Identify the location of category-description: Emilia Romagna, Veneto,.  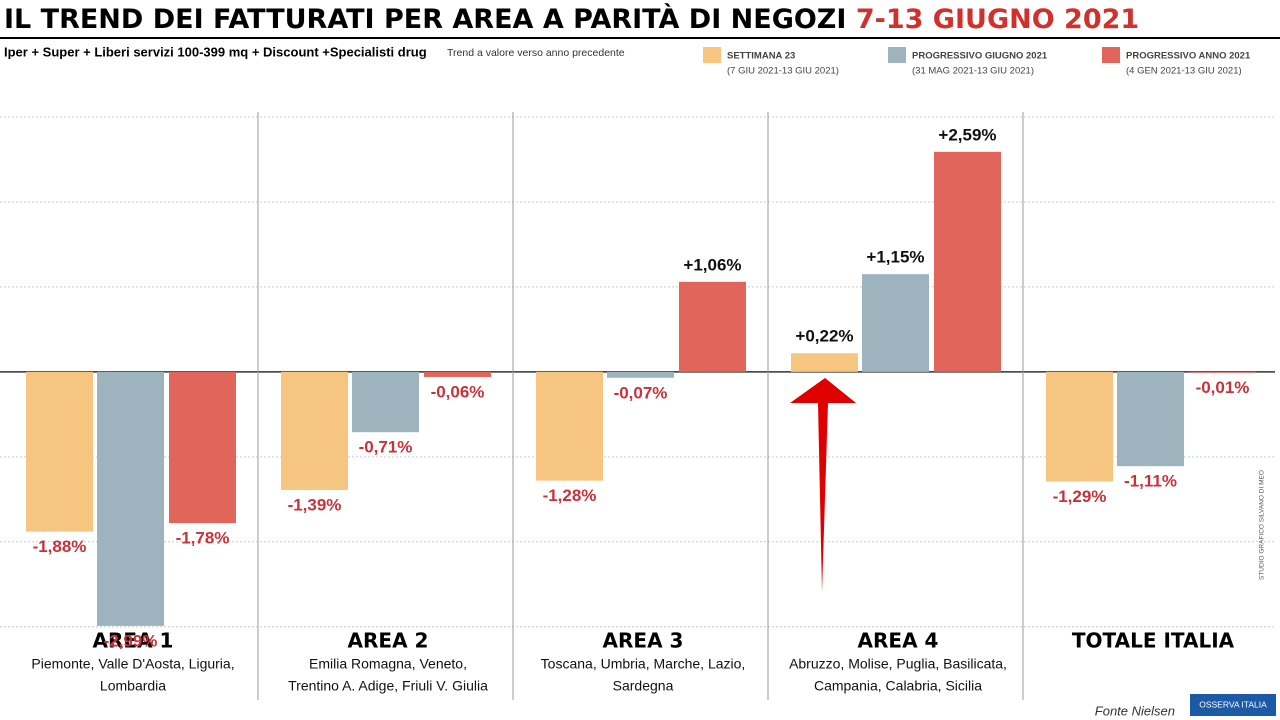
(388, 664).